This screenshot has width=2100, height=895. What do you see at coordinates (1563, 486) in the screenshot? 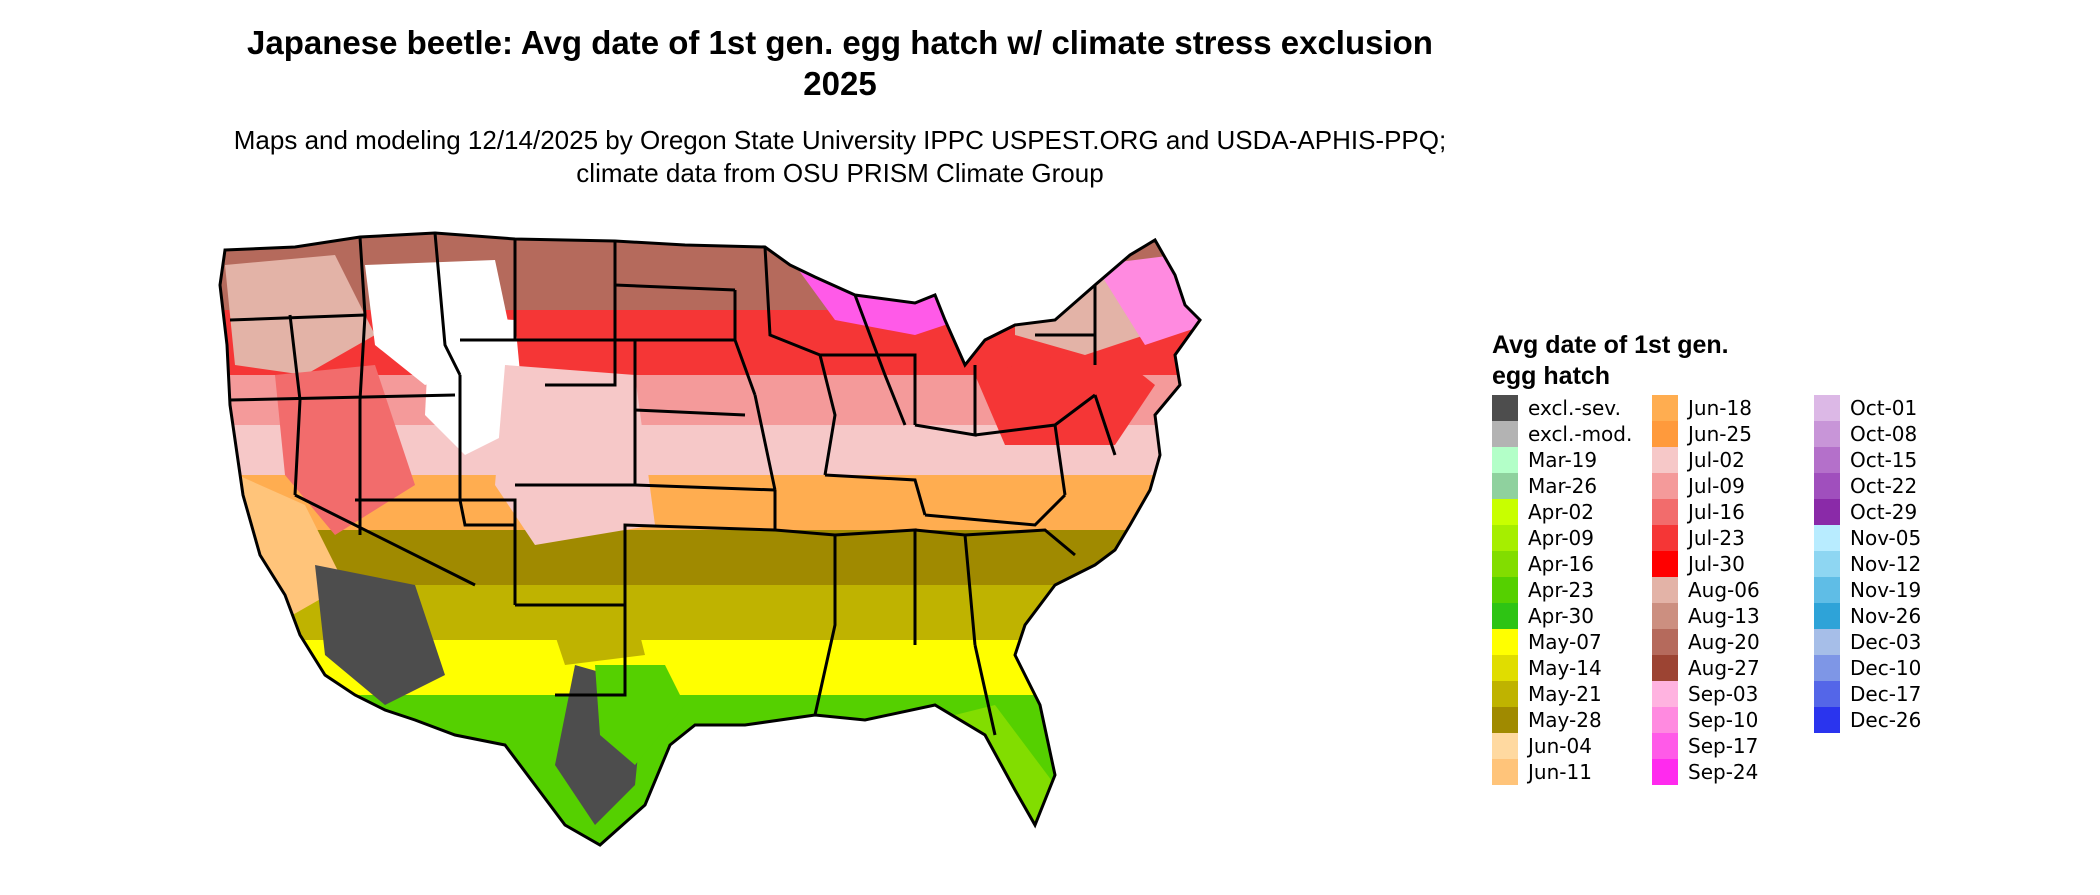
I see `legend-label: Mar-26` at bounding box center [1563, 486].